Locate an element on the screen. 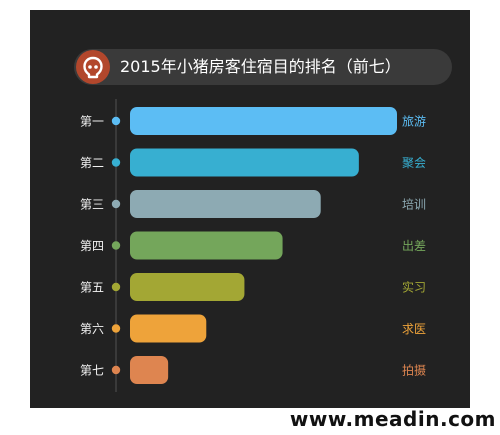 Image resolution: width=500 pixels, height=435 pixels. chart-title: 2015年小猪房客住宿目的排名（前七） is located at coordinates (260, 66).